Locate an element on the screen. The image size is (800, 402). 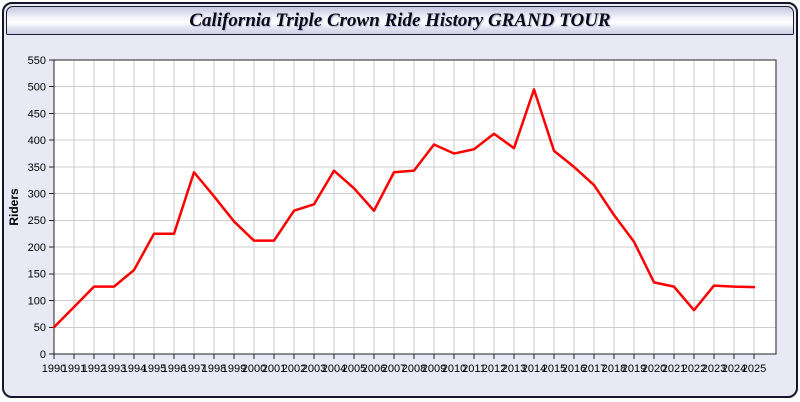
x-tick-label: 1998 is located at coordinates (214, 369).